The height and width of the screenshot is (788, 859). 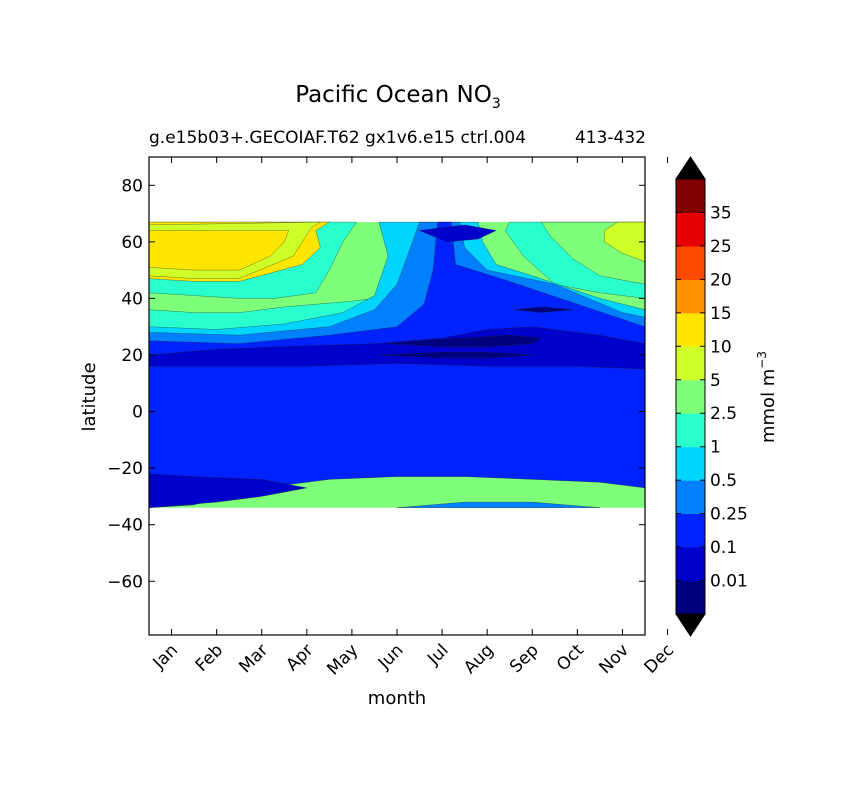 I want to click on svg-text: Pacific Ocean NO3, so click(x=398, y=97).